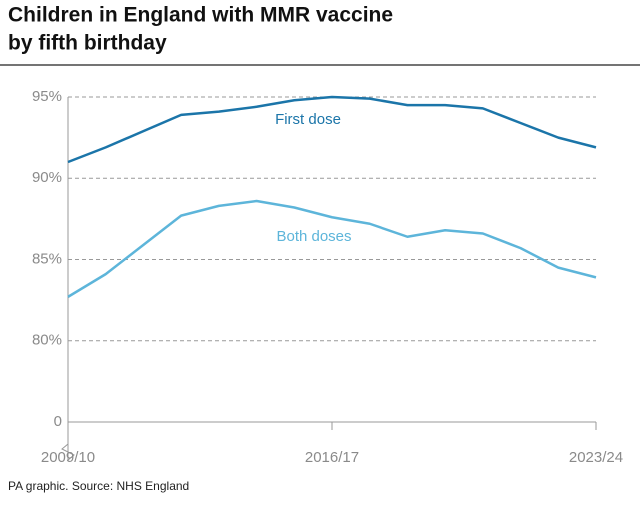  I want to click on y-axis, so click(68, 279).